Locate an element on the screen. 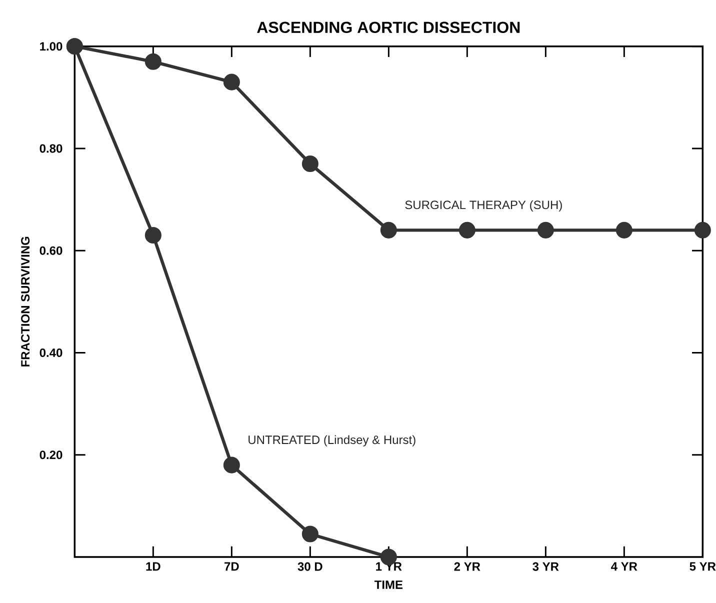 The height and width of the screenshot is (603, 716). y-tick-label: 0.40 is located at coordinates (51, 352).